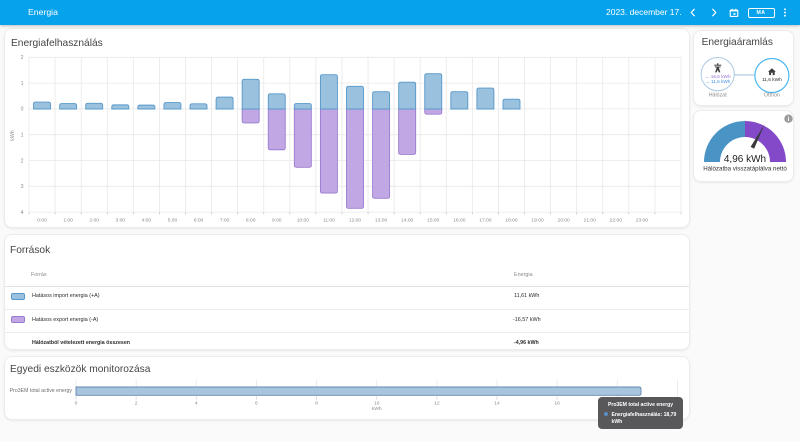 Image resolution: width=800 pixels, height=442 pixels. I want to click on svg-text: 5:00, so click(173, 221).